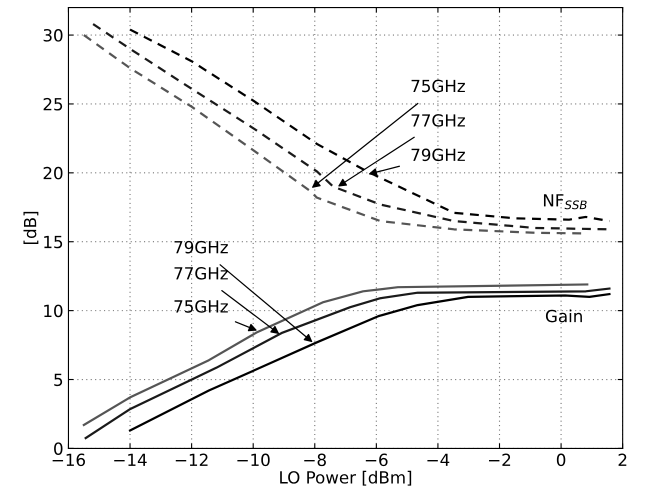 The width and height of the screenshot is (652, 501). I want to click on y-tick-label: 5, so click(58, 380).